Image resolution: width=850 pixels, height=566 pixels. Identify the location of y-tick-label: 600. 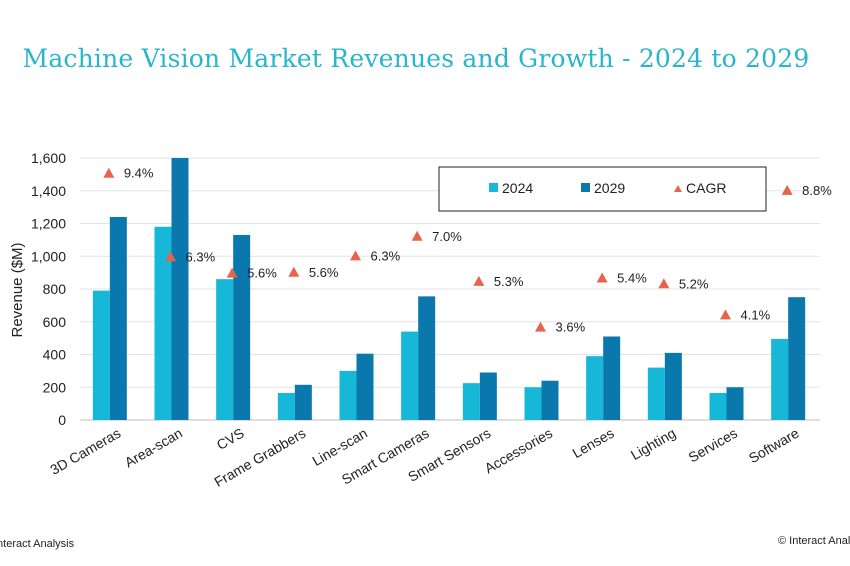
(55, 322).